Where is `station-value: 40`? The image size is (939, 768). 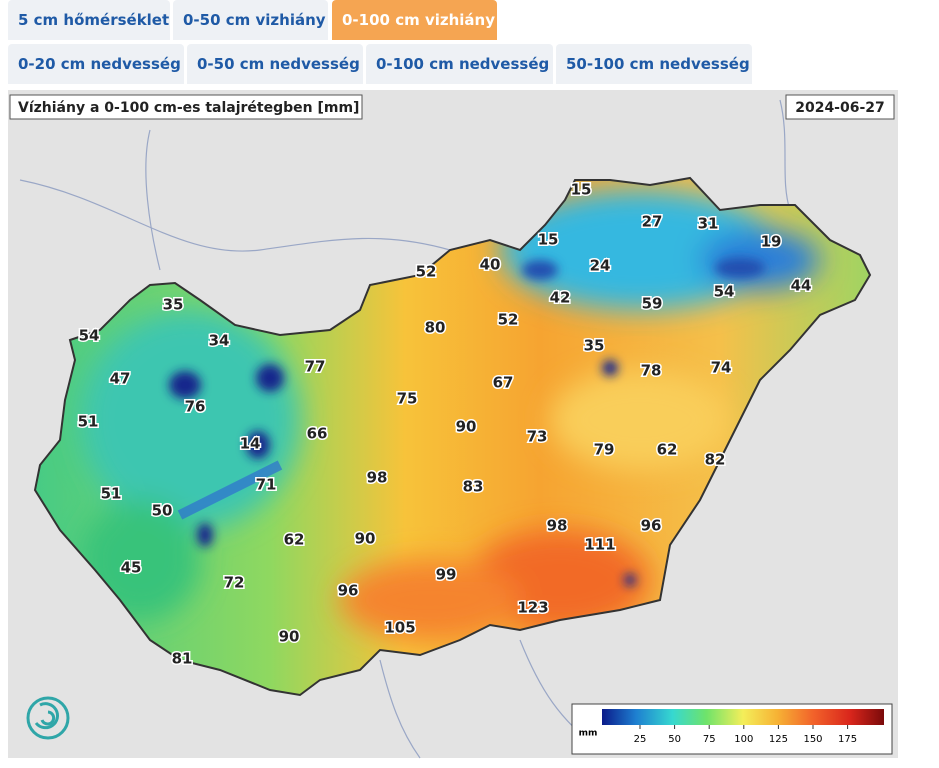
station-value: 40 is located at coordinates (490, 265).